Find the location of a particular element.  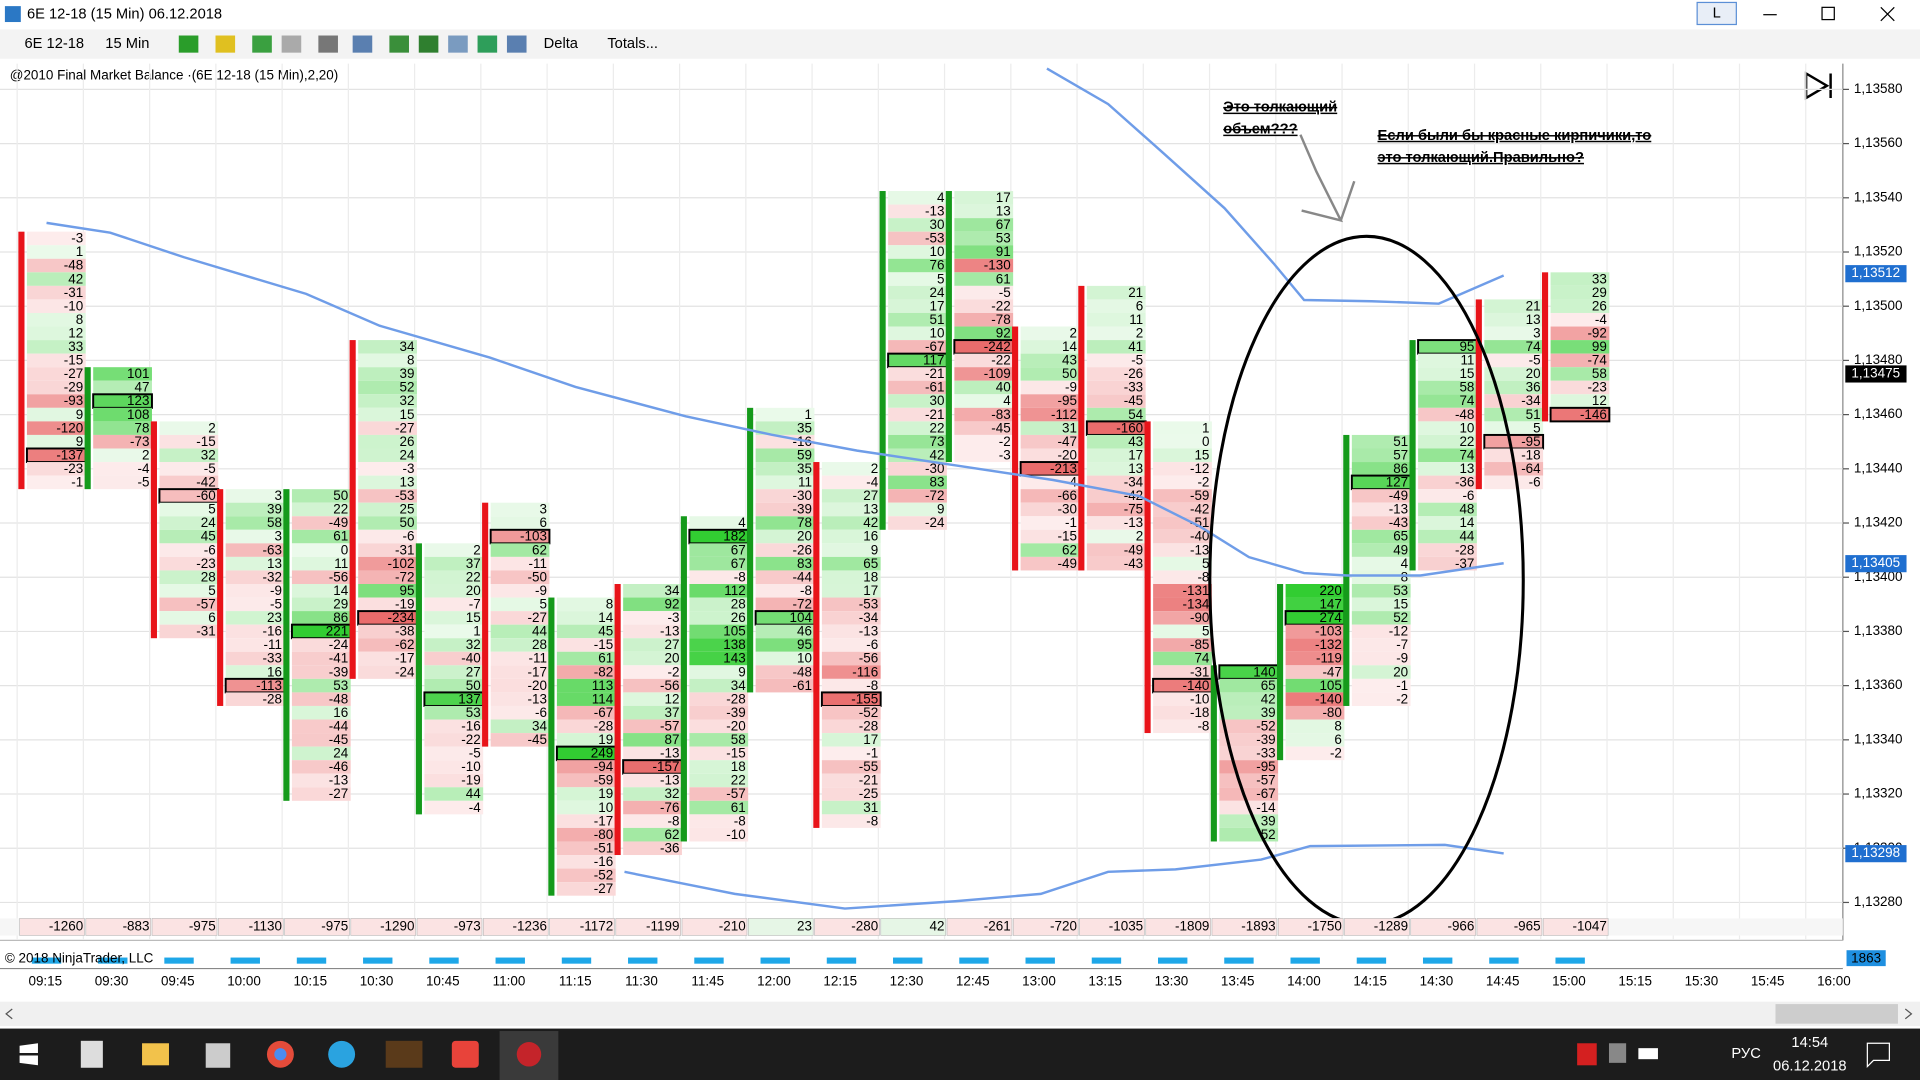

link-button is located at coordinates (1716, 13).